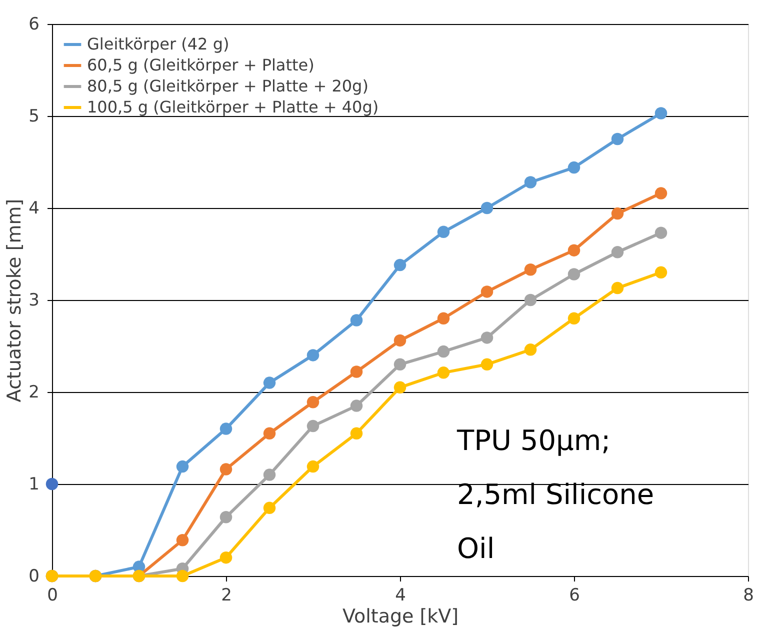 This screenshot has height=631, width=774. I want to click on legend-label: Gleitkörper (42 g), so click(158, 44).